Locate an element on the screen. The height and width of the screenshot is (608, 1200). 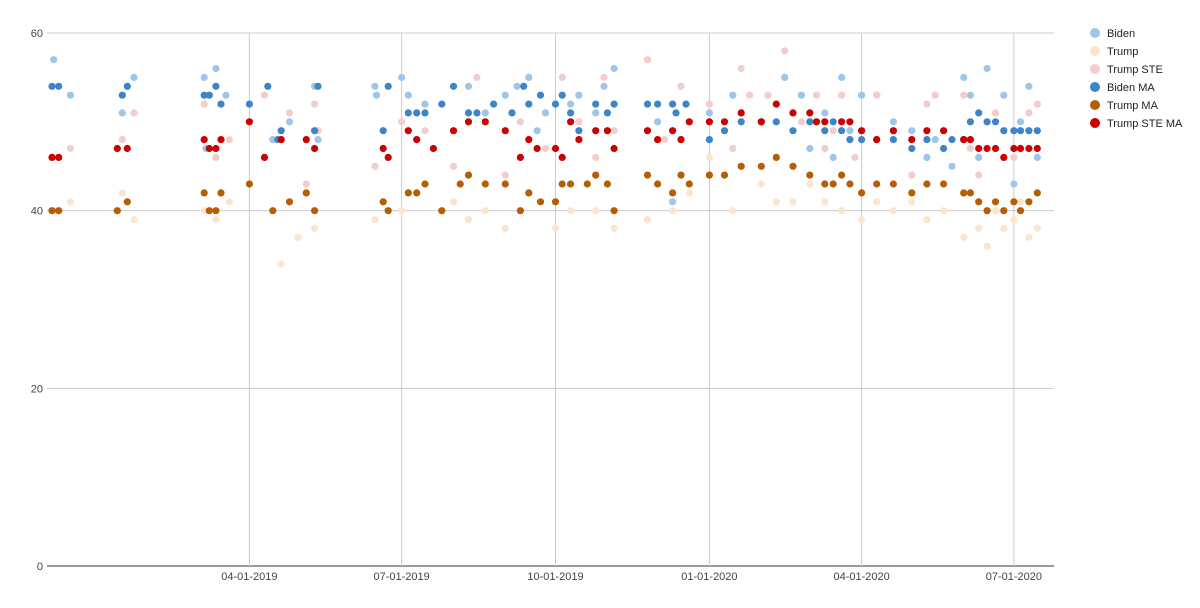
legend-item: Trump MA is located at coordinates (1124, 106).